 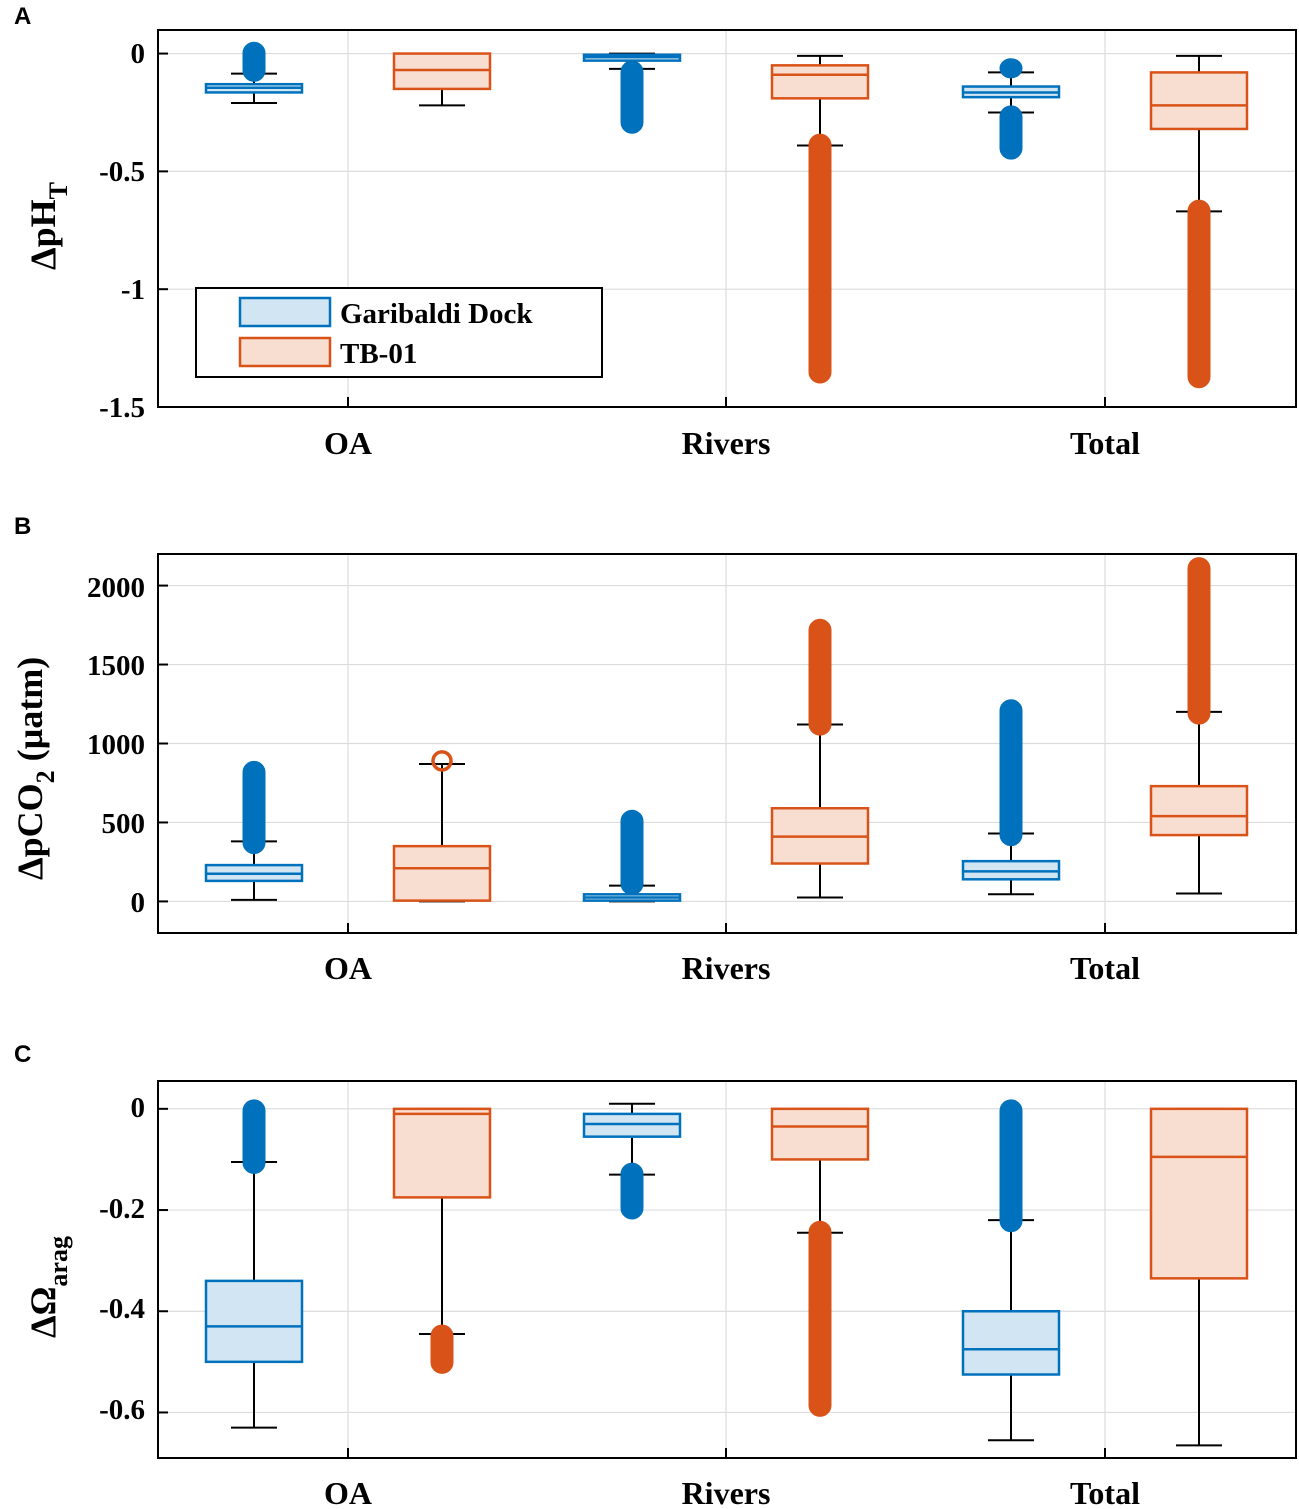 I want to click on panel-a-ytick-label: 0, so click(x=138, y=54).